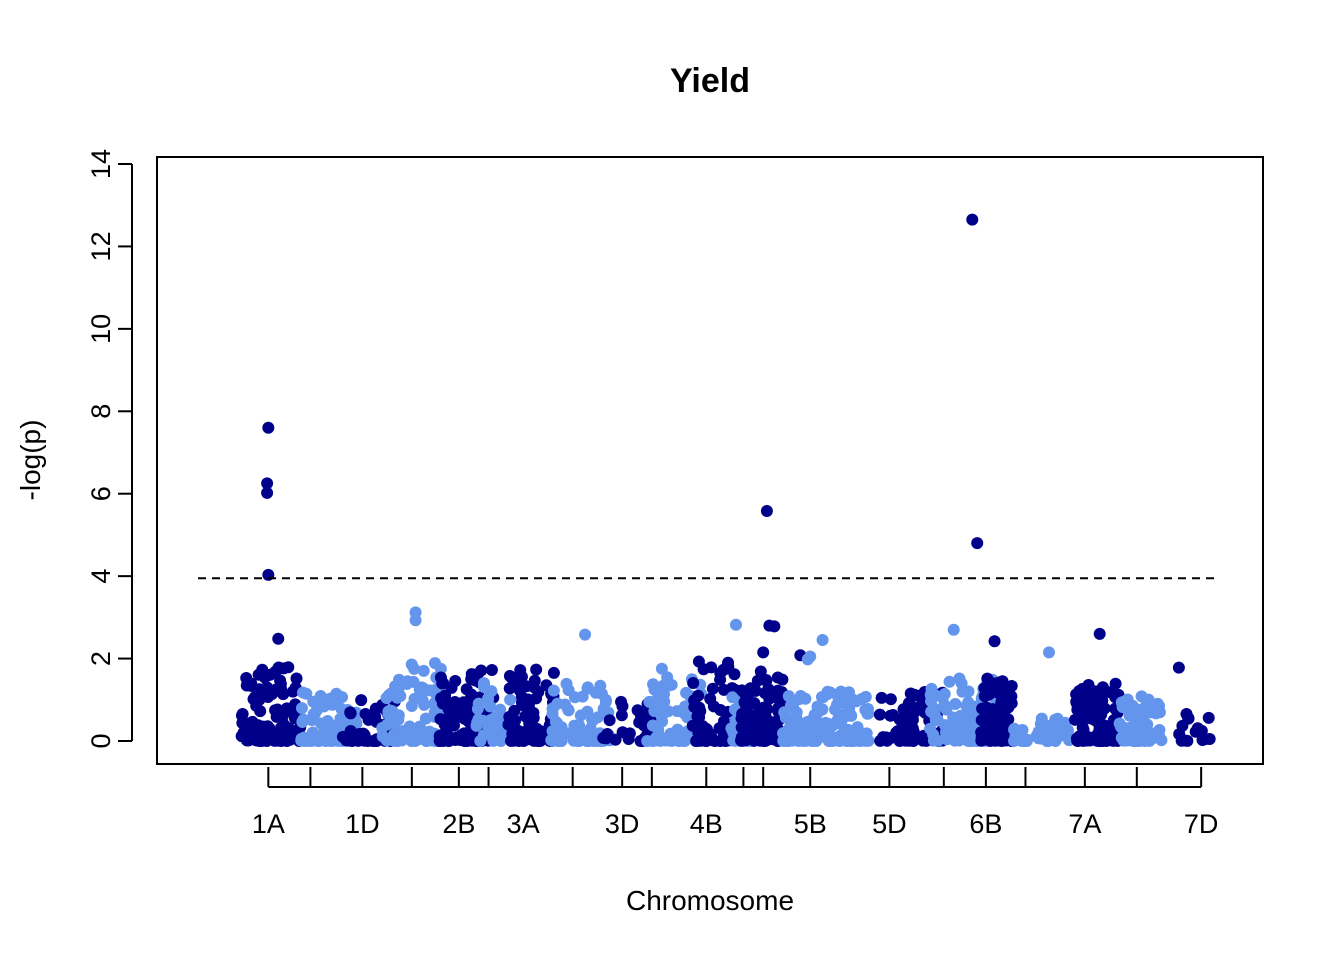  What do you see at coordinates (985, 824) in the screenshot?
I see `x-tick-label: 6B` at bounding box center [985, 824].